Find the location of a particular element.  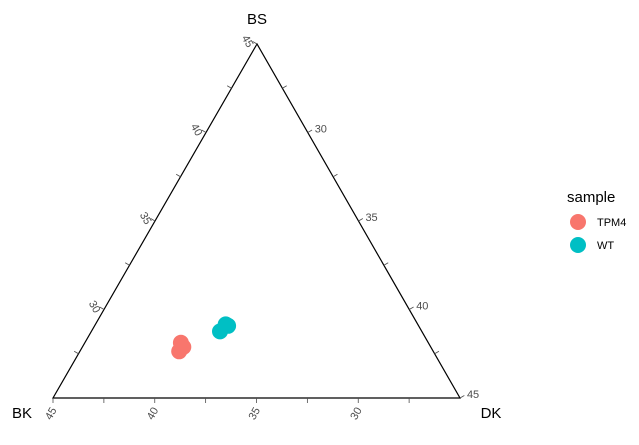

tick-label-bs: 45 is located at coordinates (247, 41).